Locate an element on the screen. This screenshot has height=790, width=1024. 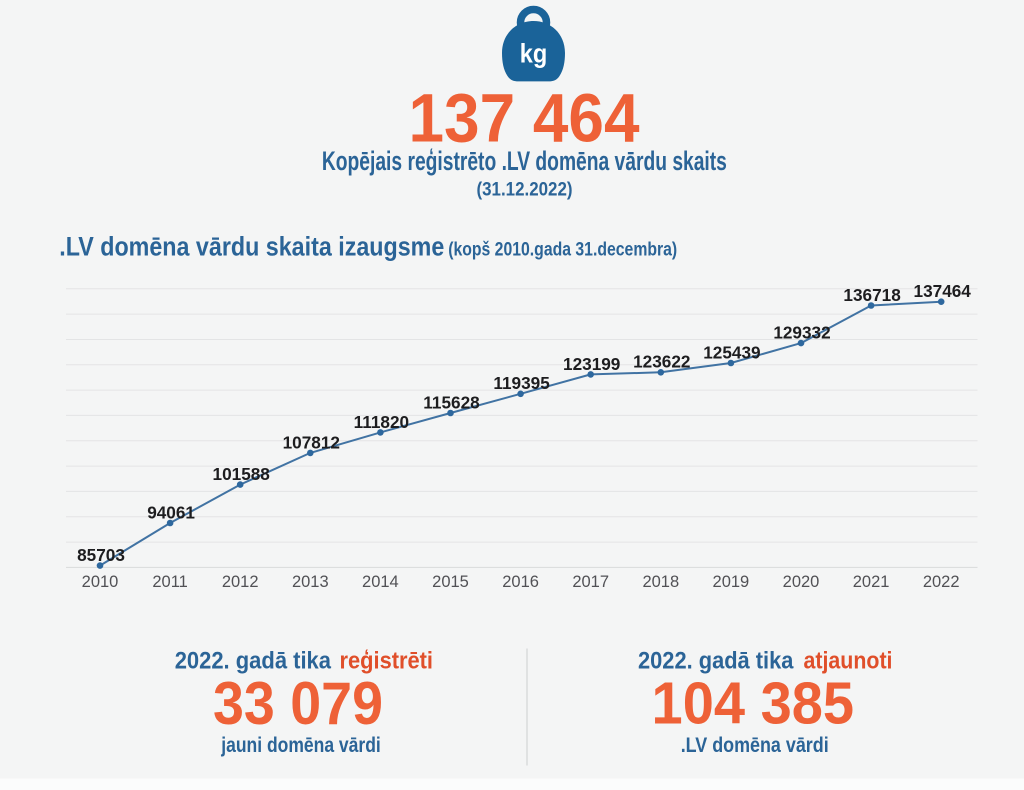
svg-text: 2010 is located at coordinates (100, 582).